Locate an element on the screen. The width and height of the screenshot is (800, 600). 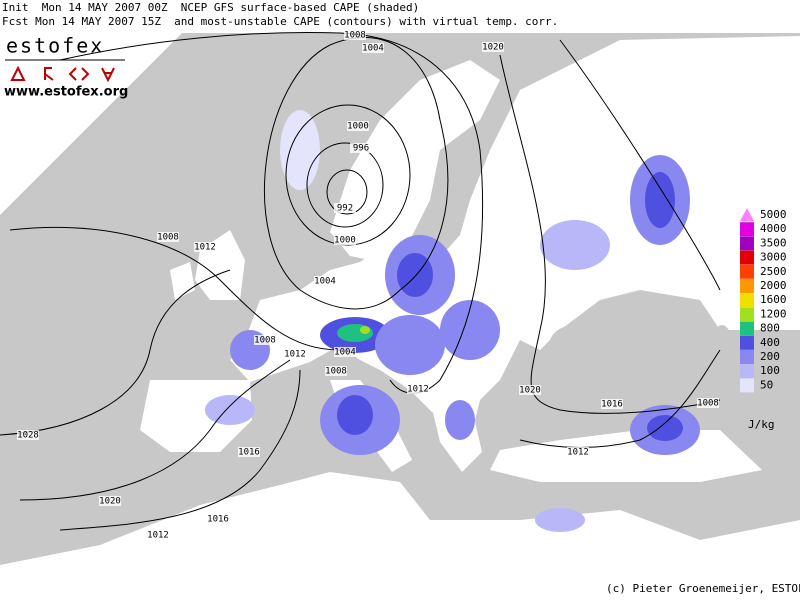
logo-url: www.estofex.org is located at coordinates (66, 92).